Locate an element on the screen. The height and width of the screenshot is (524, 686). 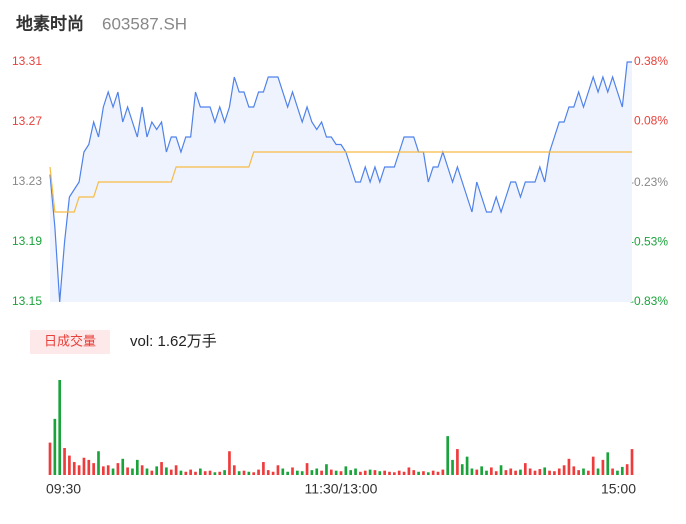
y2-tick-label: -0.23% is located at coordinates (649, 182).